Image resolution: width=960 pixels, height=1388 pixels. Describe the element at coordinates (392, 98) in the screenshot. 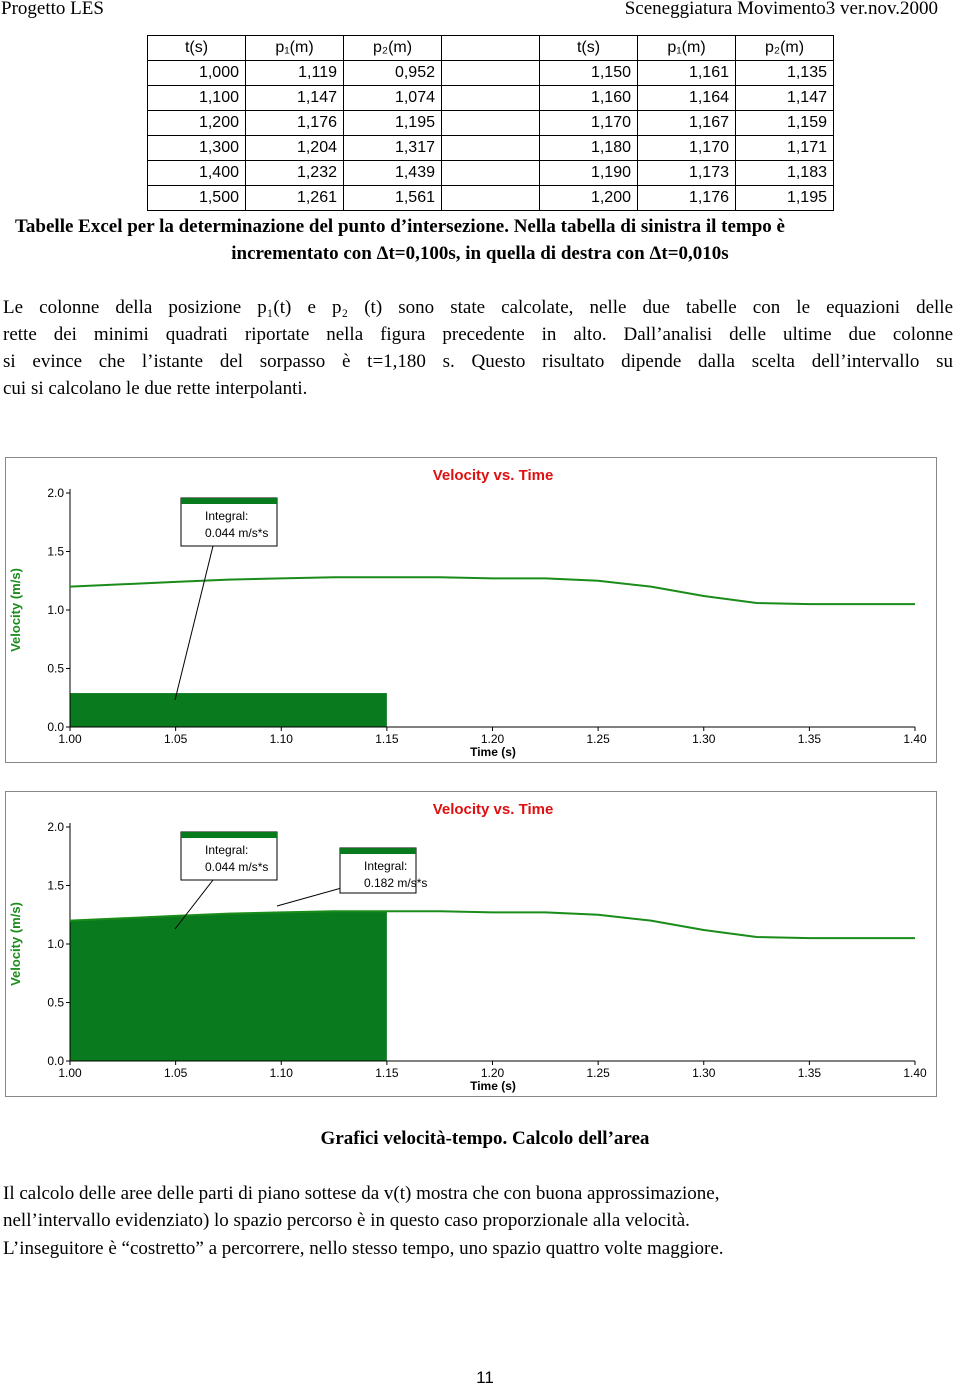

I see `table-cell: 1,074` at that location.